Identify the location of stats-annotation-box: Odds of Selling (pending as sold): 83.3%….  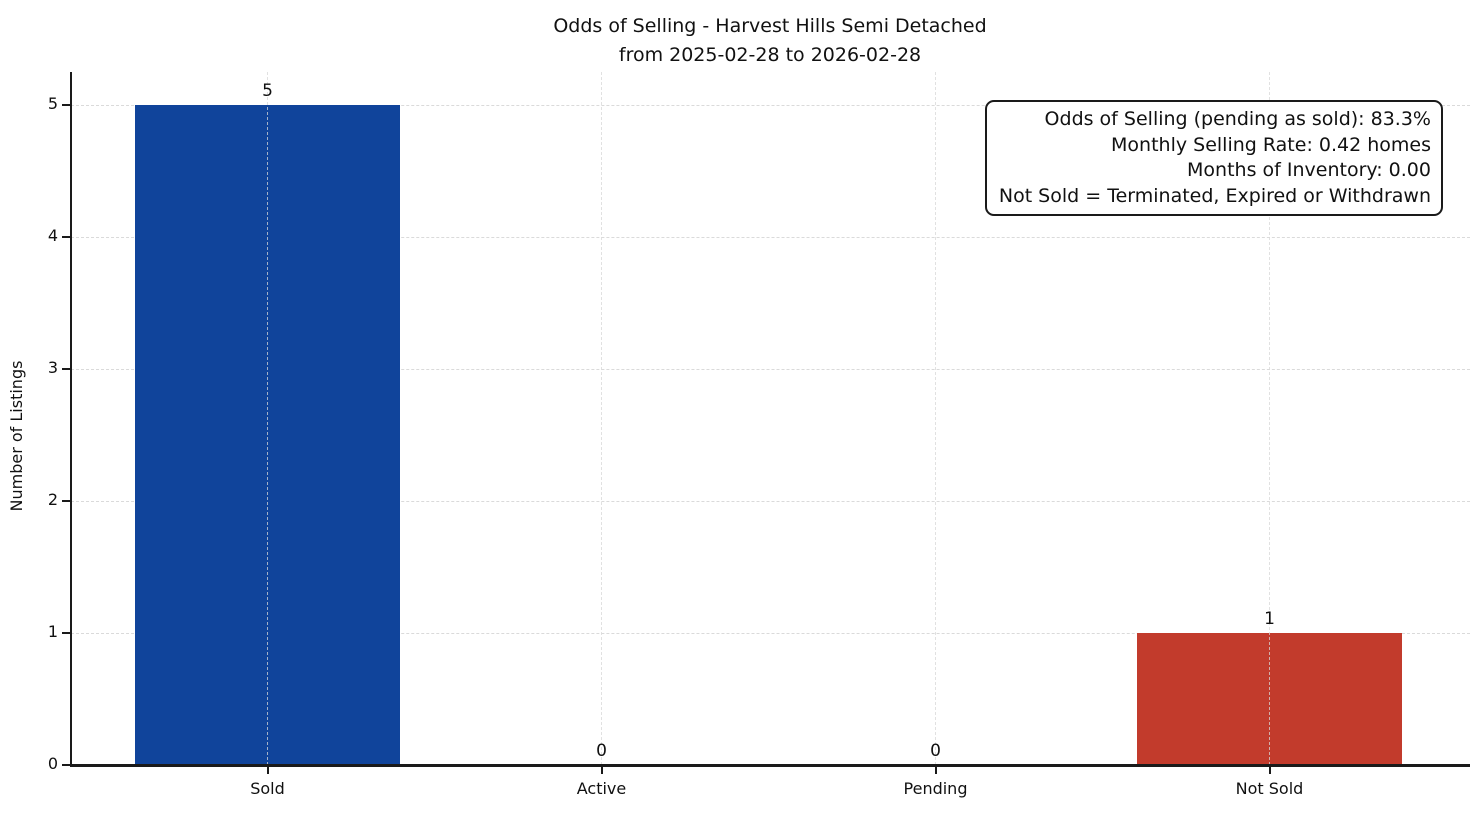
(1213, 158).